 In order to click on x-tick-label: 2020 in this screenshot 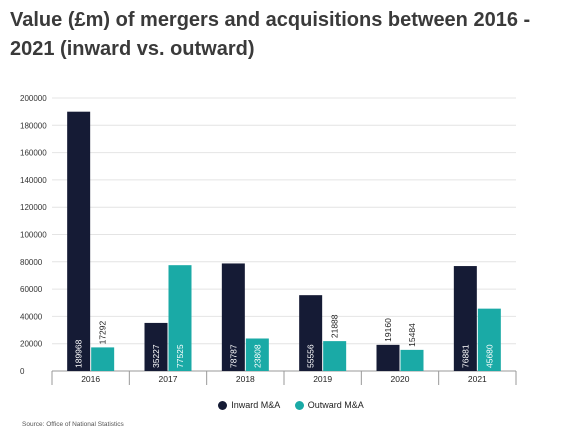, I will do `click(400, 379)`.